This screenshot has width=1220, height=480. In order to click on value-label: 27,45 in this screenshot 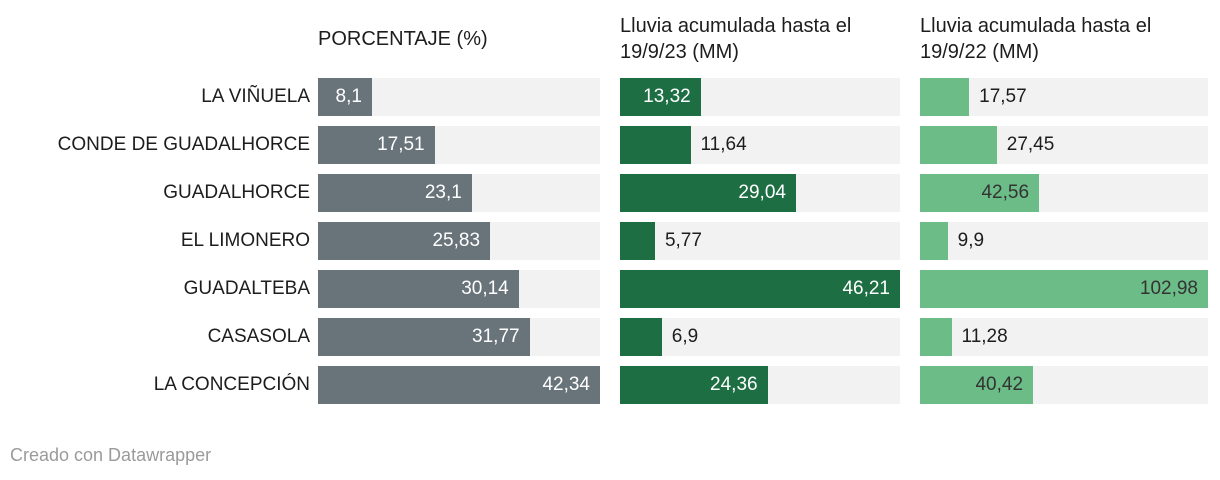, I will do `click(1030, 144)`.